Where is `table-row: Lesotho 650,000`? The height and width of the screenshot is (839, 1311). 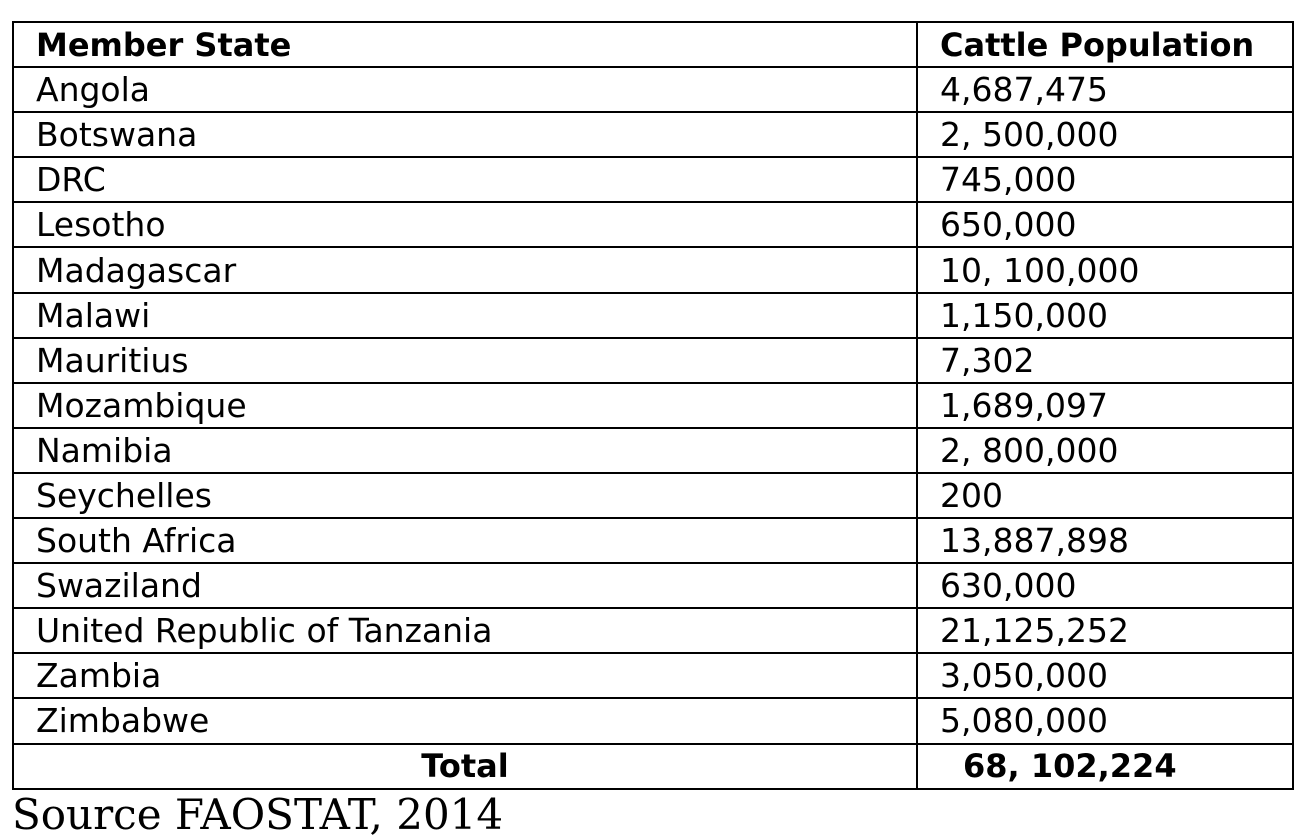
table-row: Lesotho 650,000 is located at coordinates (653, 225).